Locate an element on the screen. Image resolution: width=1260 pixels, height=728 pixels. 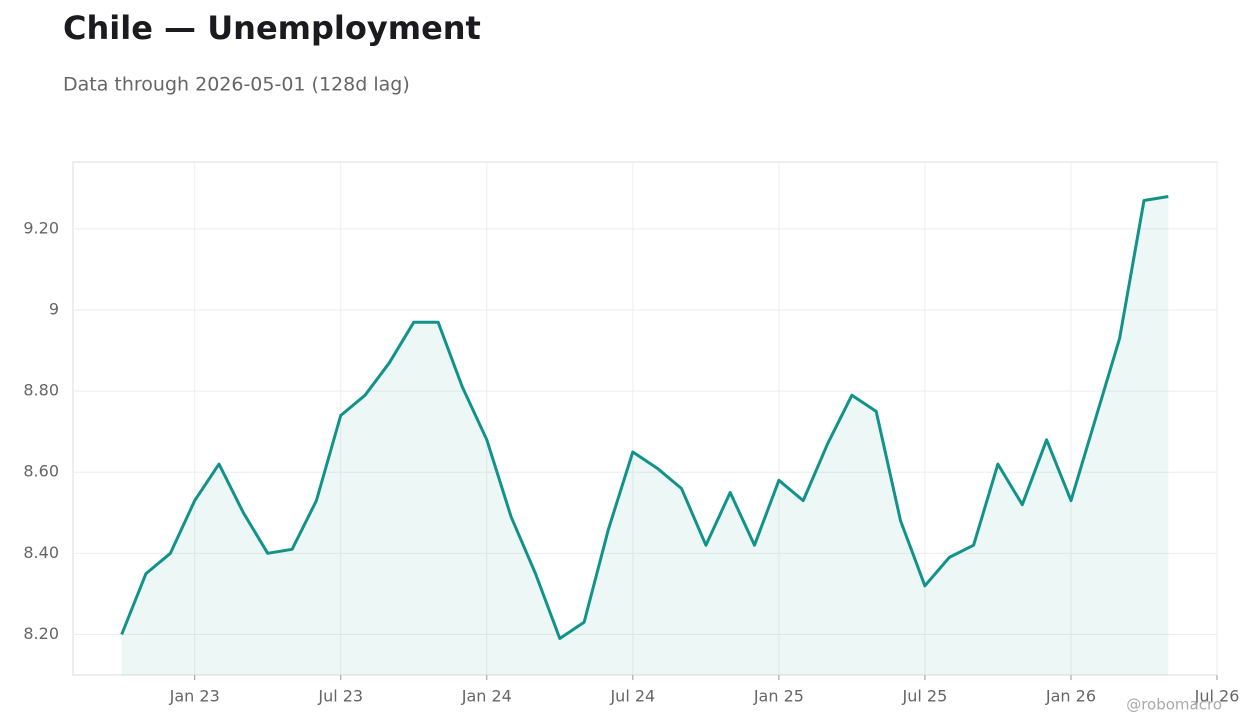
x-tick-label: Jan 24 is located at coordinates (486, 696).